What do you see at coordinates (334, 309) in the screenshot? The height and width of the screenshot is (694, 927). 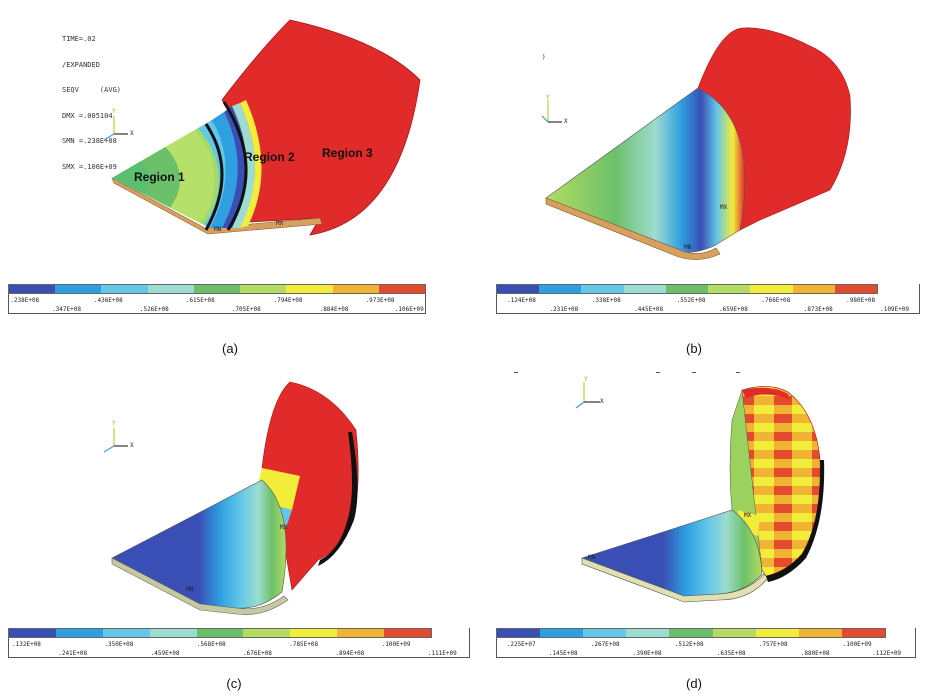 I see `legend-tick-label: .884E+08` at bounding box center [334, 309].